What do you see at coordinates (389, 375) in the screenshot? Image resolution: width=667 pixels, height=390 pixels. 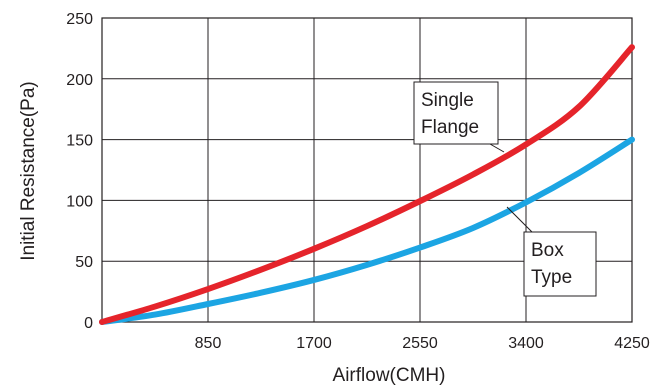 I see `x-axis-title: Airflow(CMH)` at bounding box center [389, 375].